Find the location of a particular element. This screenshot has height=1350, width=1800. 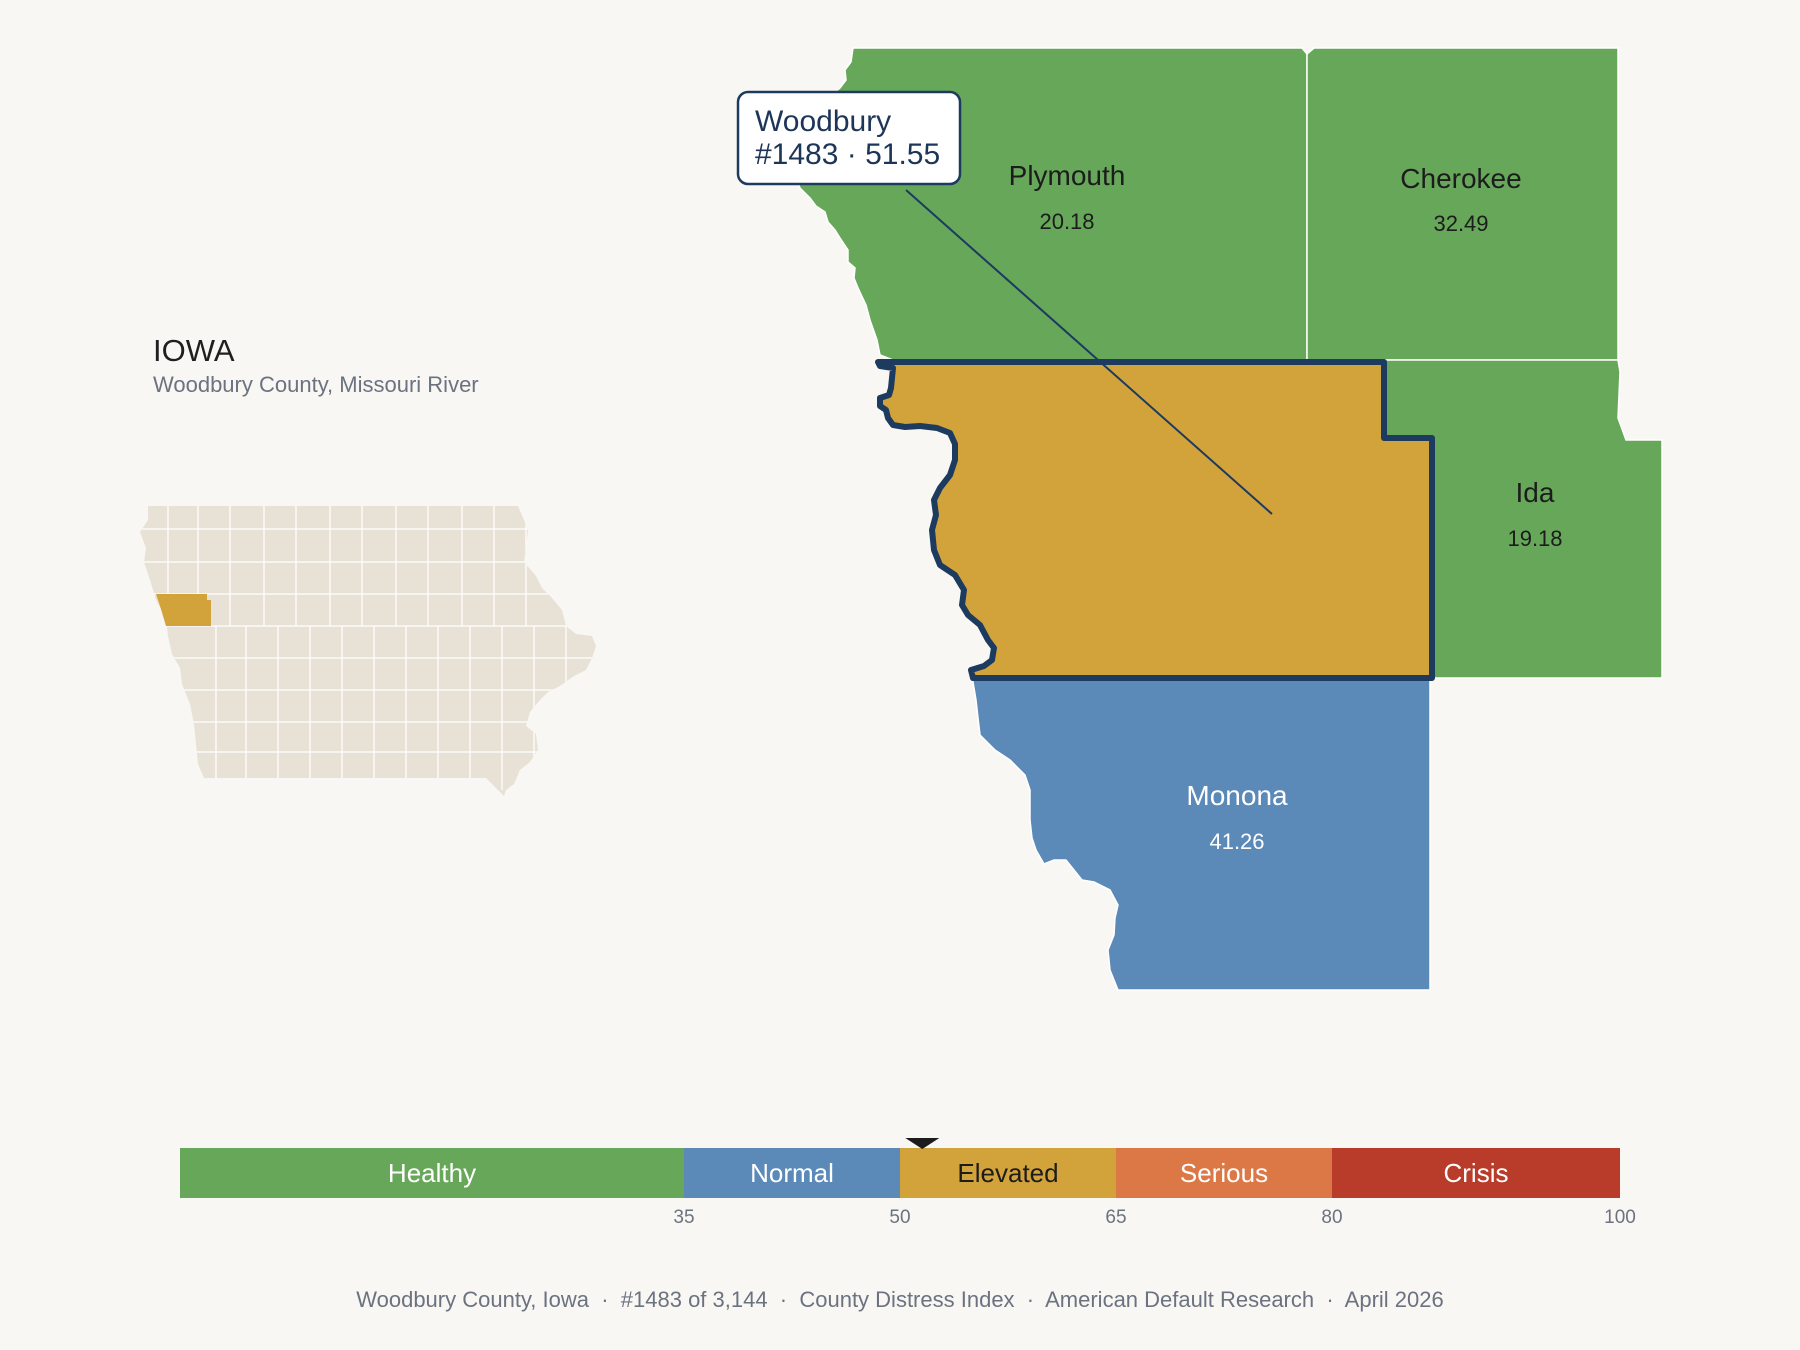

county-value-plymouth: 20.18 is located at coordinates (1066, 221).